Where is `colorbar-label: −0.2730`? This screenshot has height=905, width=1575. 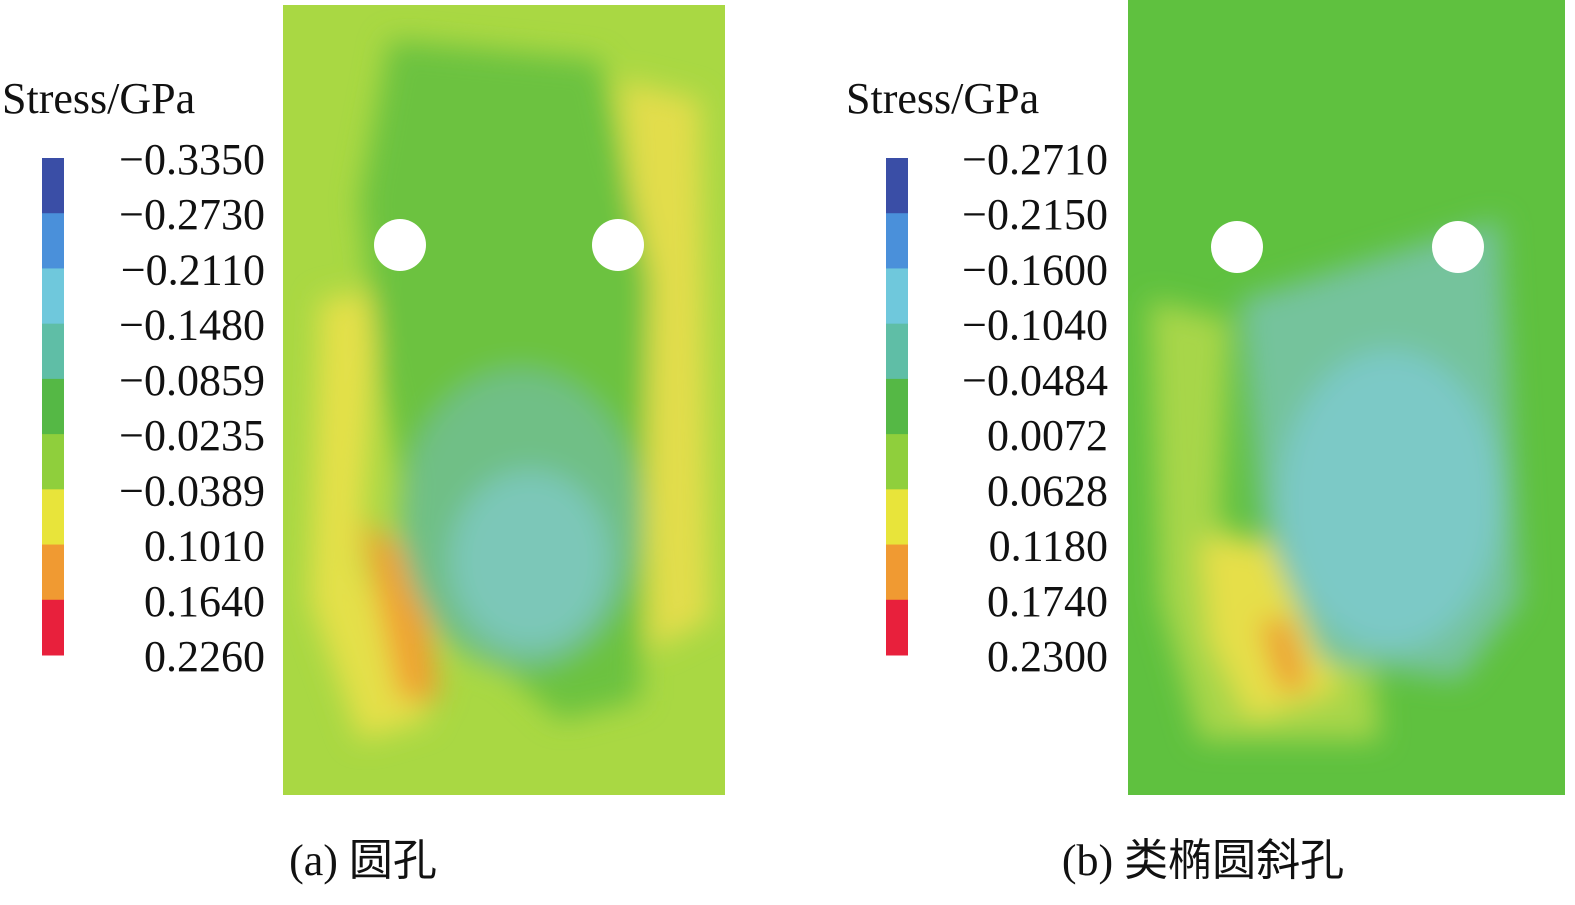
colorbar-label: −0.2730 is located at coordinates (192, 214).